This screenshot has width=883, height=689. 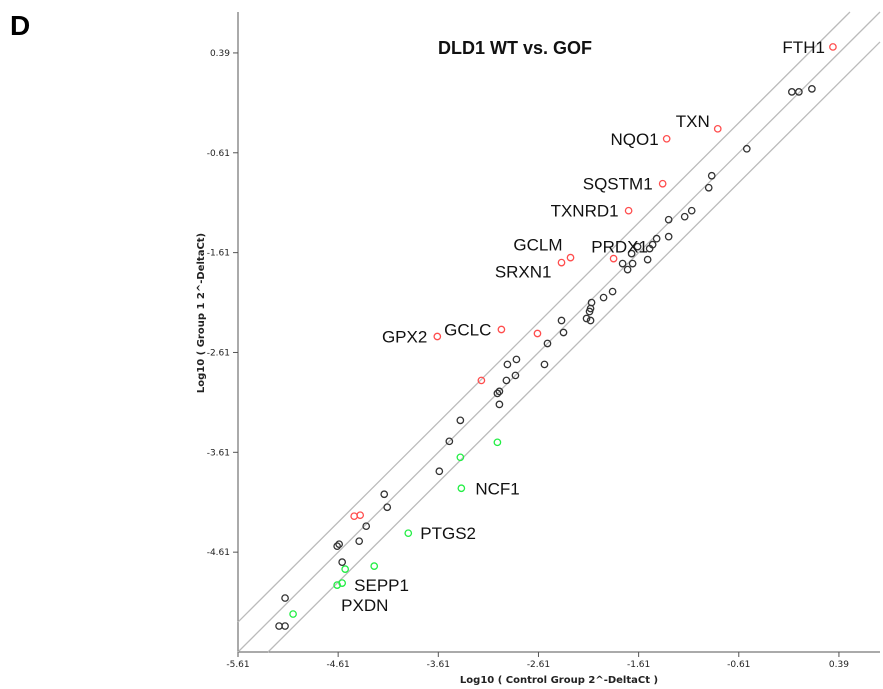 I want to click on point-label: PRDX1, so click(x=619, y=247).